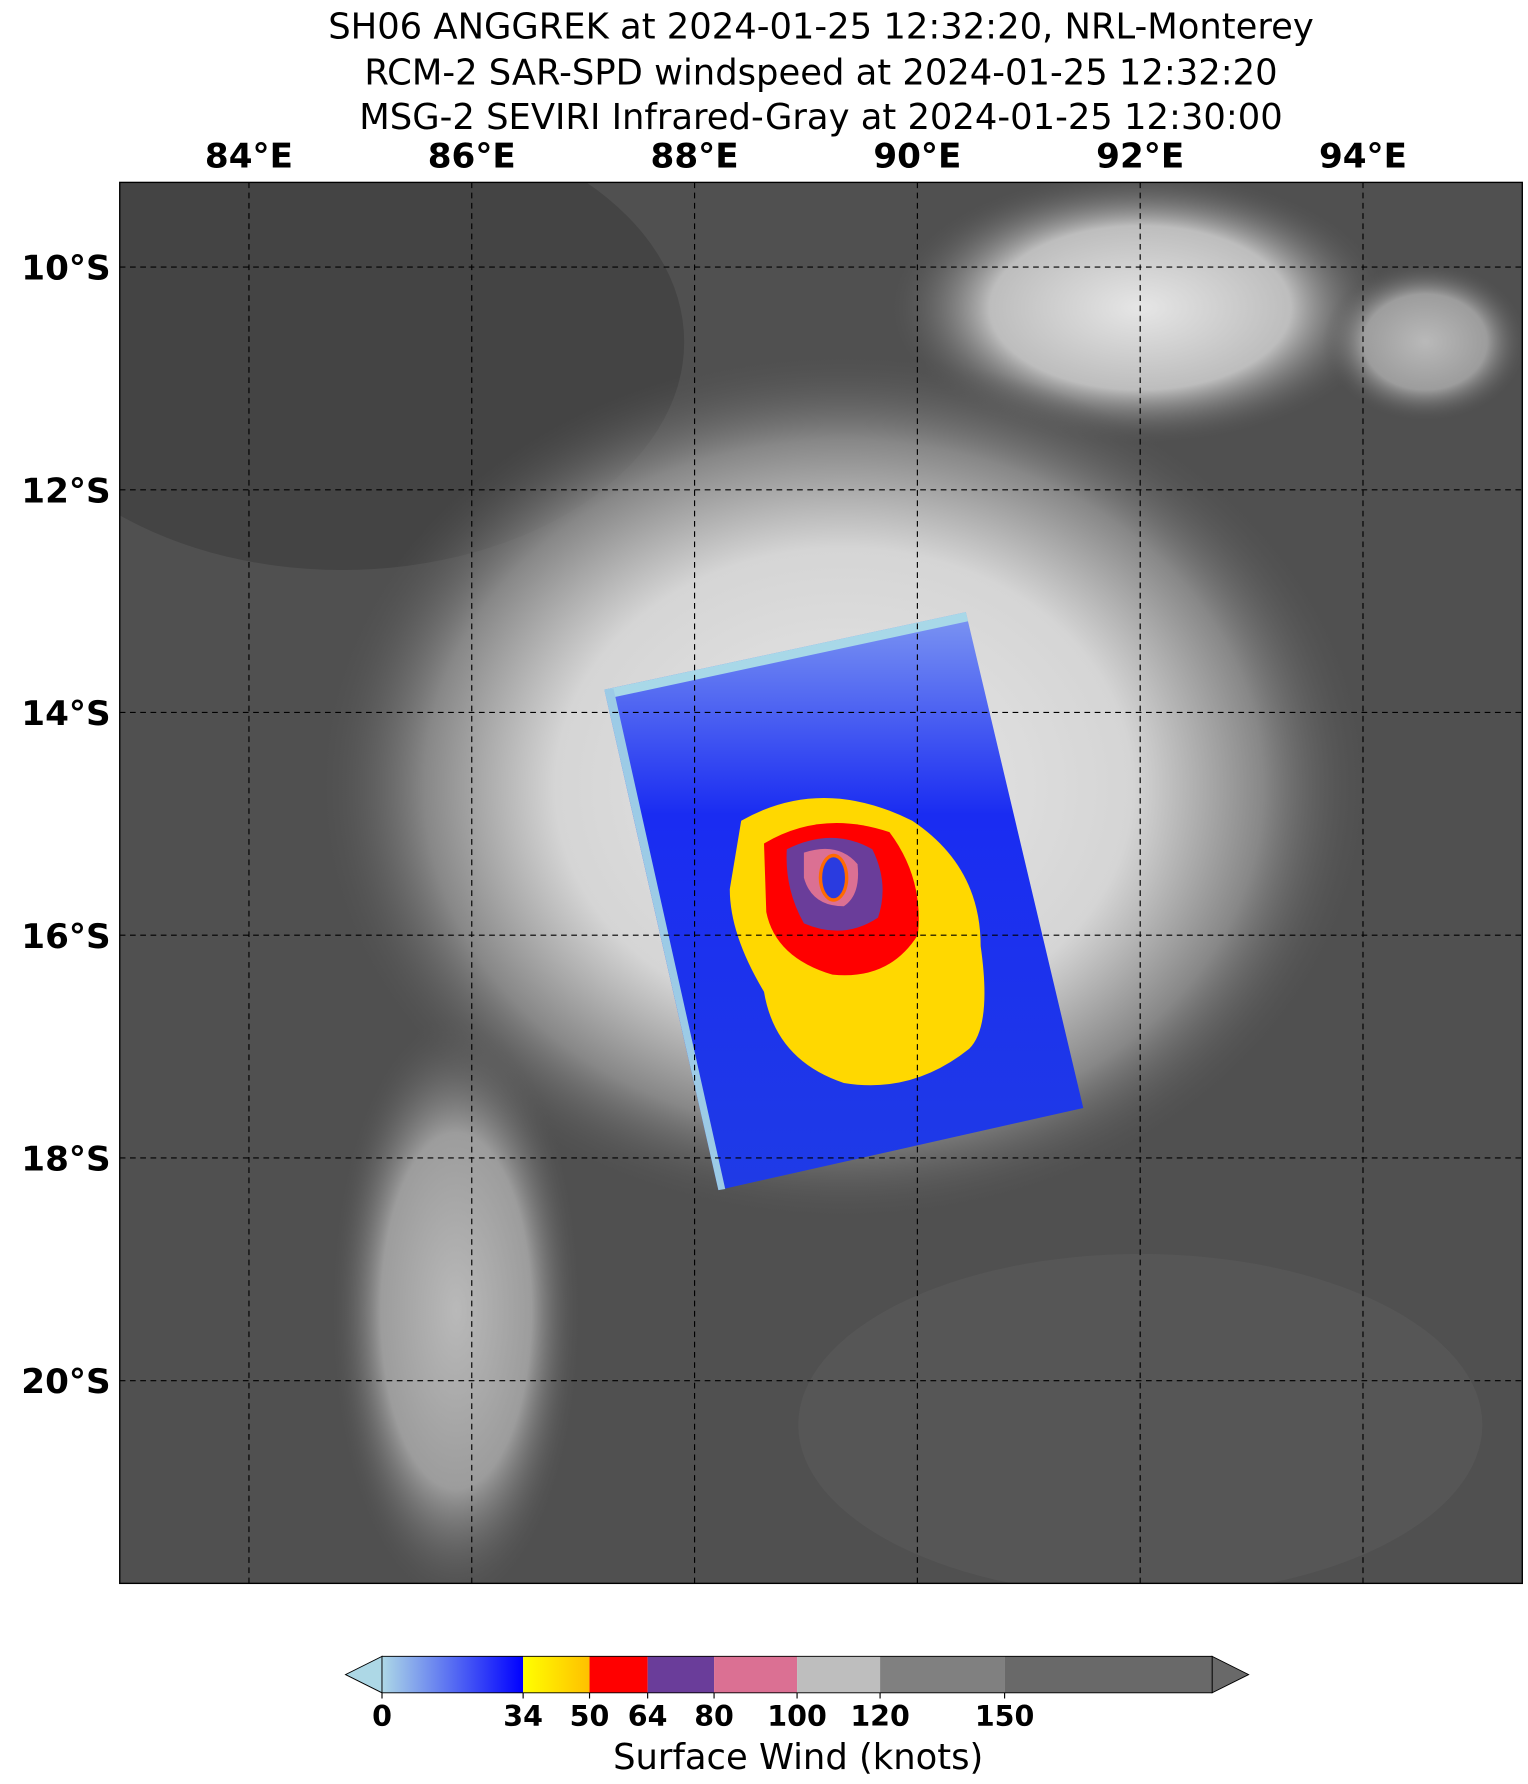 This screenshot has height=1784, width=1528. What do you see at coordinates (714, 1716) in the screenshot?
I see `colorbar-tick-label: 80` at bounding box center [714, 1716].